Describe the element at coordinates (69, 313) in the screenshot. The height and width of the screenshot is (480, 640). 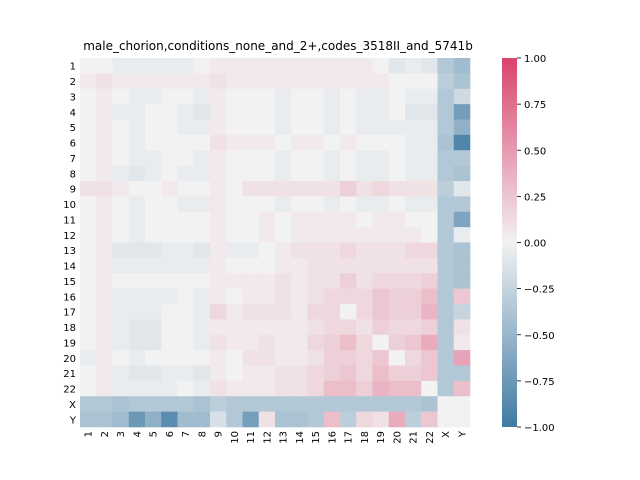
I see `y-tick-label: 17` at that location.